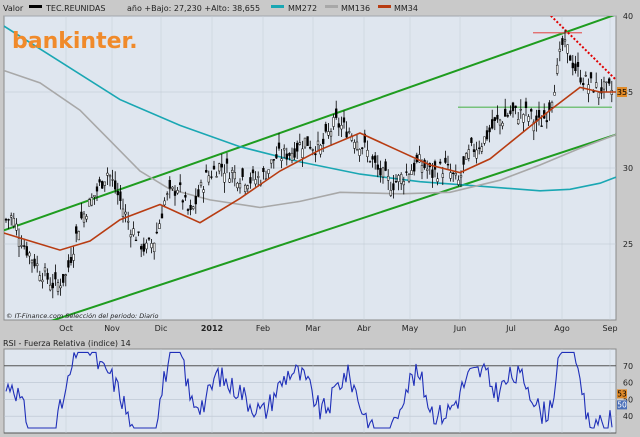  I want to click on main-y-axis: 25 30 35 40 35, so click(625, 130).